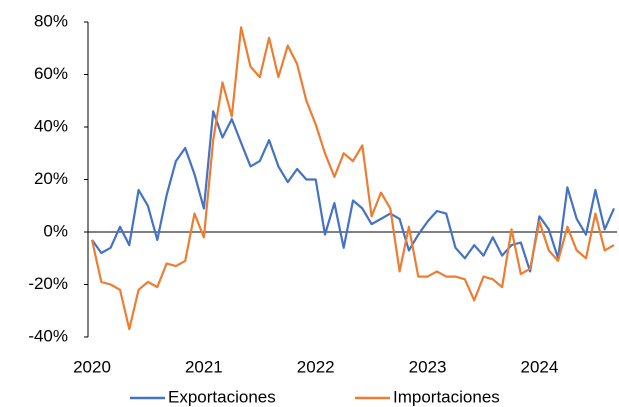 The image size is (619, 407). What do you see at coordinates (92, 366) in the screenshot?
I see `x-tick-label: 2020` at bounding box center [92, 366].